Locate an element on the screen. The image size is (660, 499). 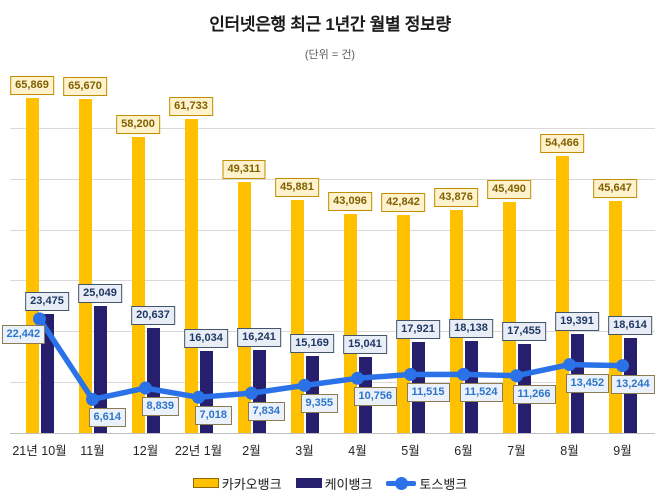
kakao-bank-value-label: 42,842 is located at coordinates (403, 203).